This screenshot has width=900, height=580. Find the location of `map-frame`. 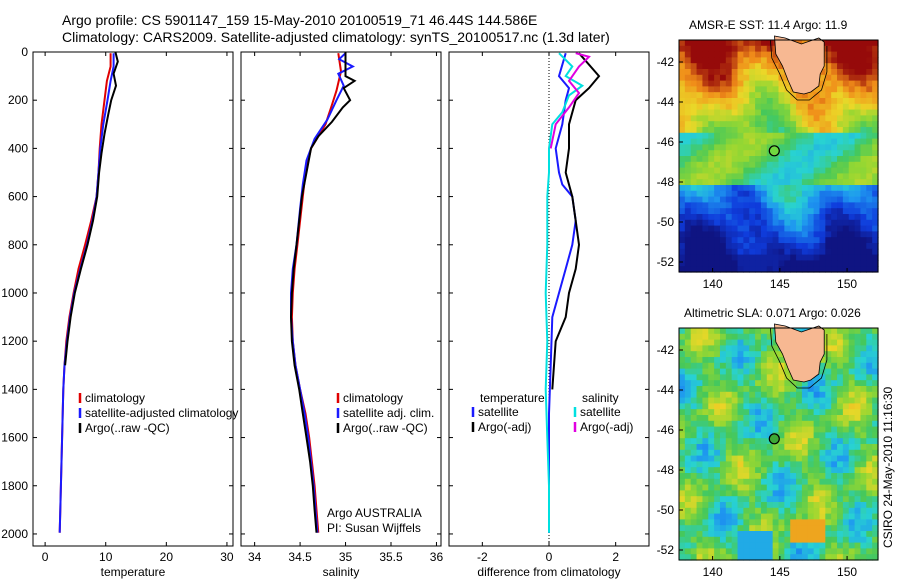

map-frame is located at coordinates (778, 444).